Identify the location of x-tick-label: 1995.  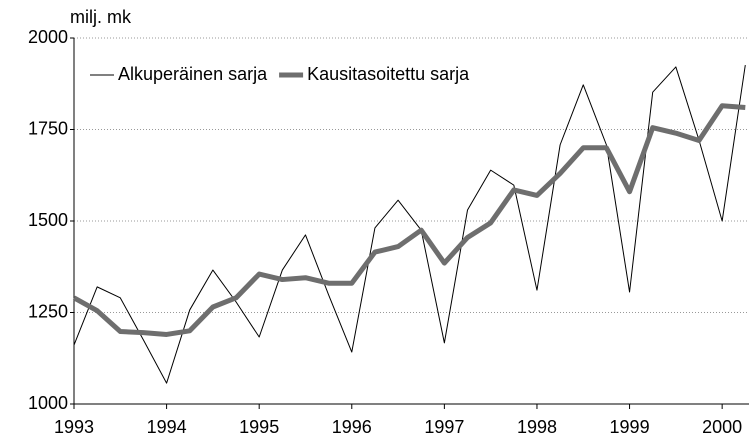
(259, 427).